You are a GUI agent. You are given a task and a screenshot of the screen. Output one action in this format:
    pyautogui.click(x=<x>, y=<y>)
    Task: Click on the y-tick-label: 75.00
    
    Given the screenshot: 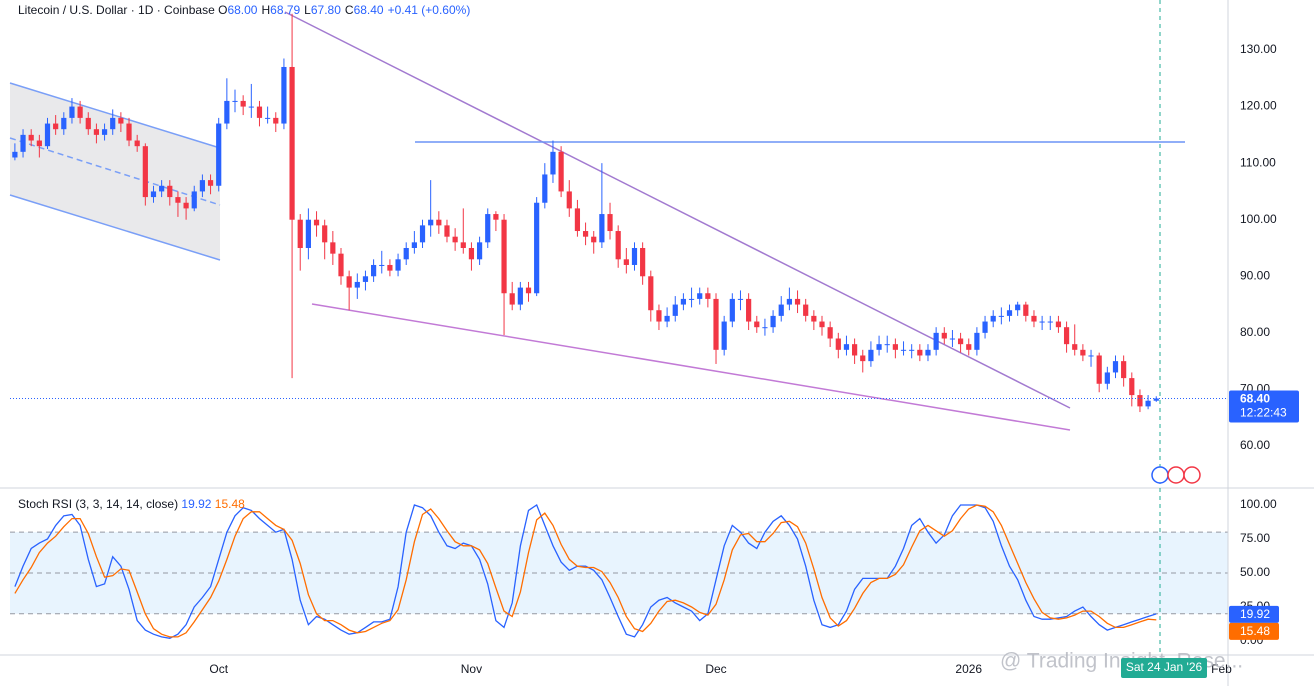 What is the action you would take?
    pyautogui.click(x=1255, y=538)
    